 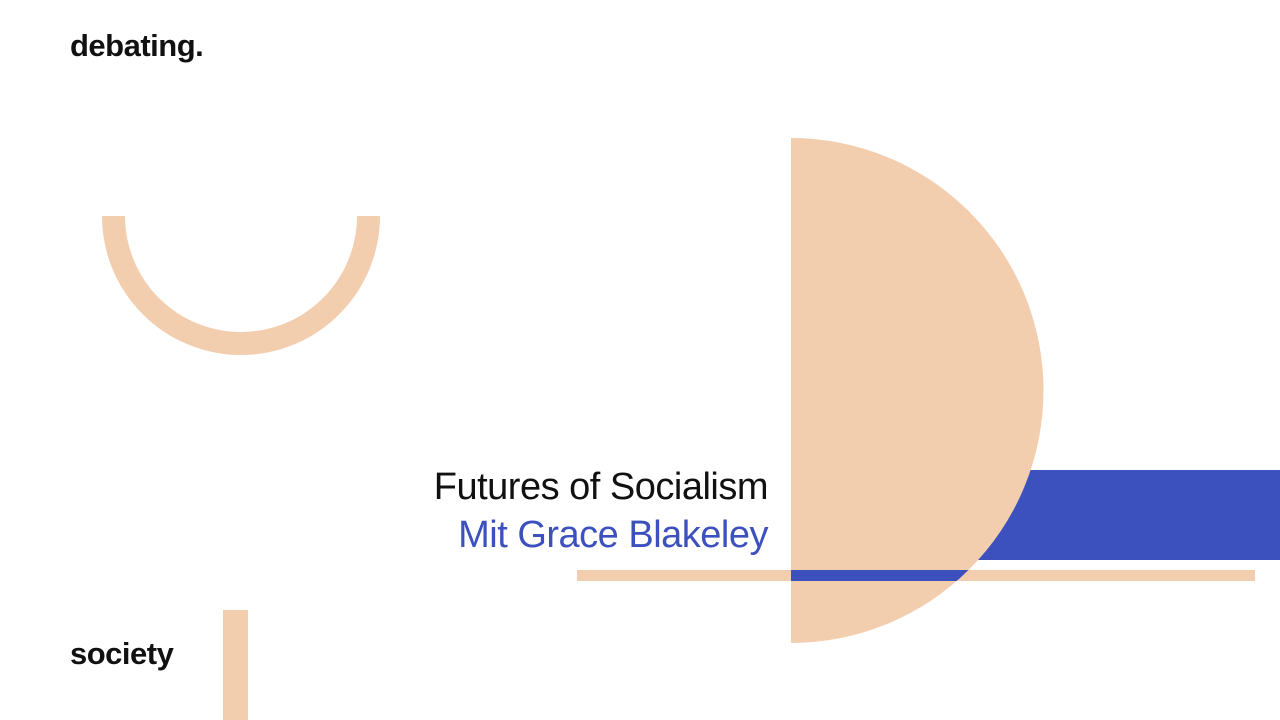 I want to click on vertical-bar-shape, so click(x=235, y=665).